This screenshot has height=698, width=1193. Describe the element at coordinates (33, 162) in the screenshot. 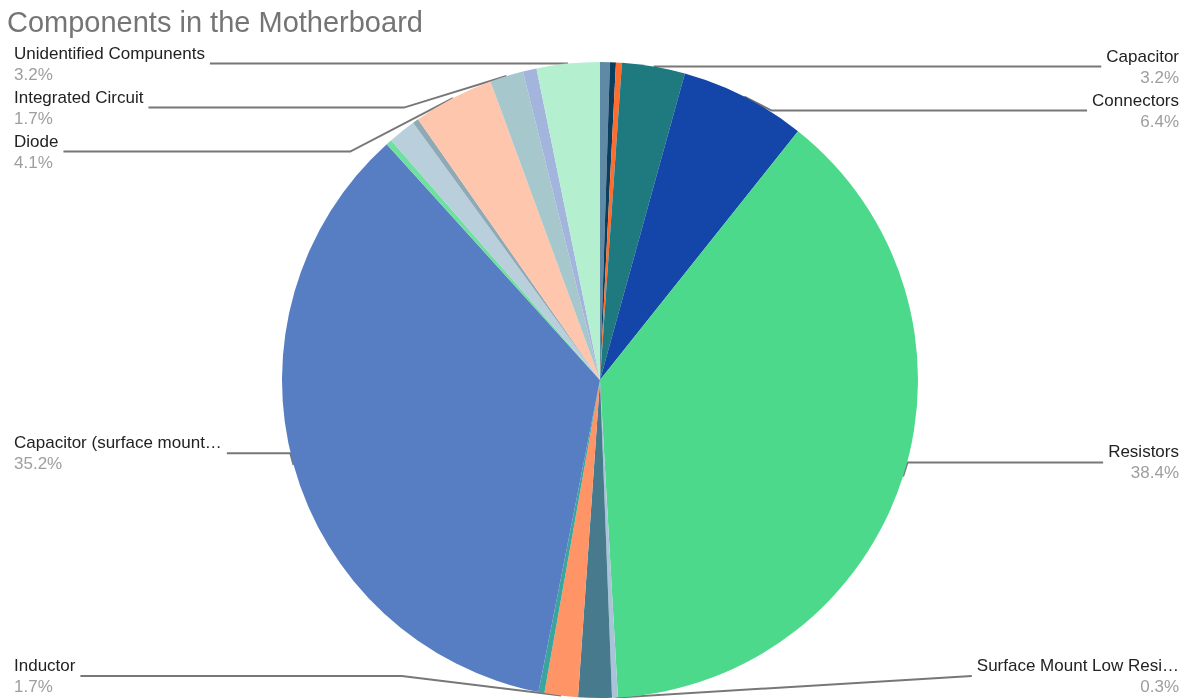

I see `data-label: 4.1%` at that location.